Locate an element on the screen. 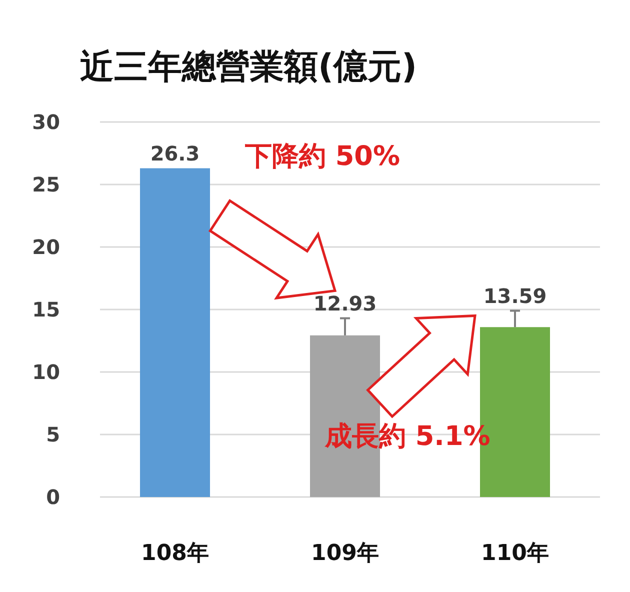 This screenshot has height=592, width=630. y-tick-label: 15 is located at coordinates (46, 310).